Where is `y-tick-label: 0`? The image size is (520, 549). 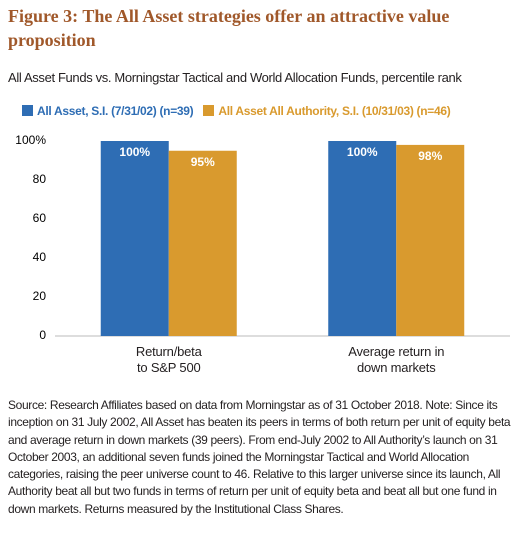
y-tick-label: 0 is located at coordinates (42, 335).